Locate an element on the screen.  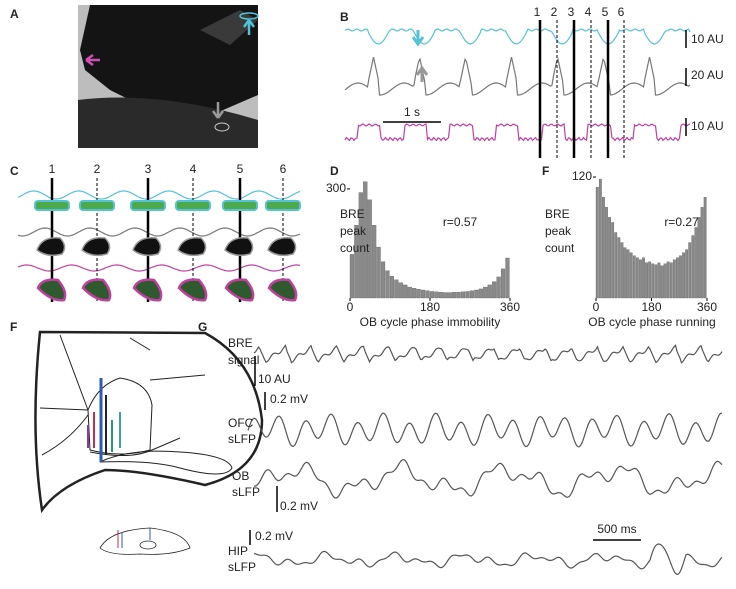
panel-label: C is located at coordinates (14, 171).